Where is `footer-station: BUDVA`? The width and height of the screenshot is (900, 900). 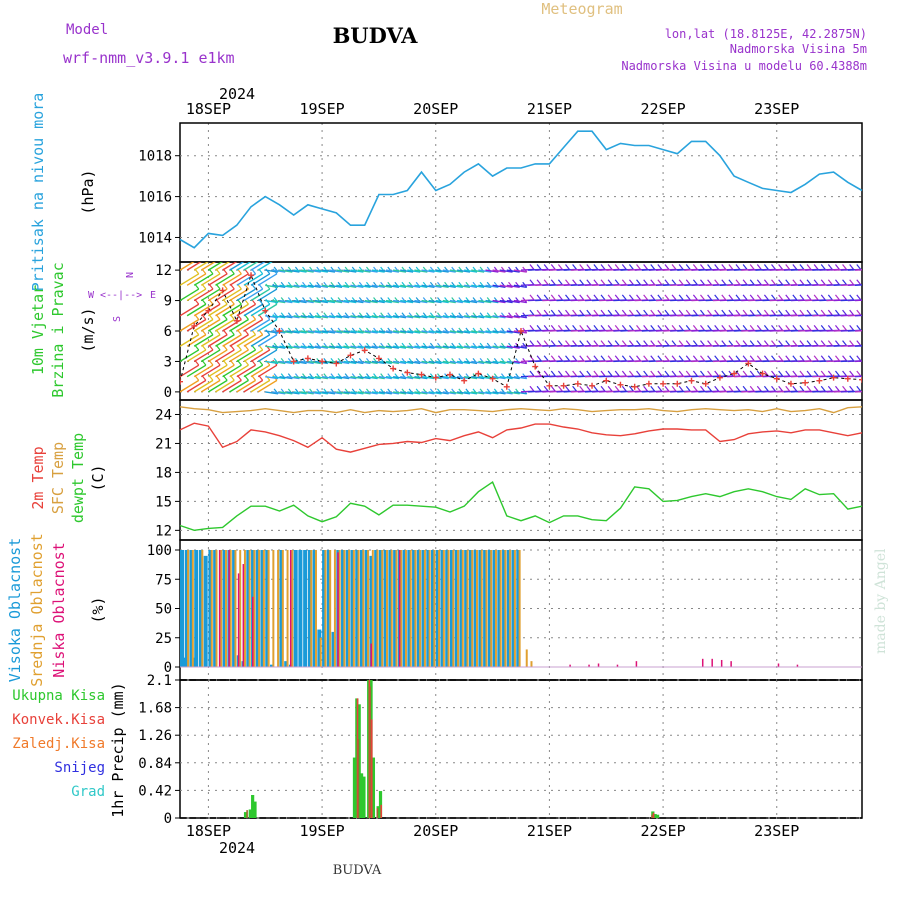 footer-station: BUDVA is located at coordinates (357, 870).